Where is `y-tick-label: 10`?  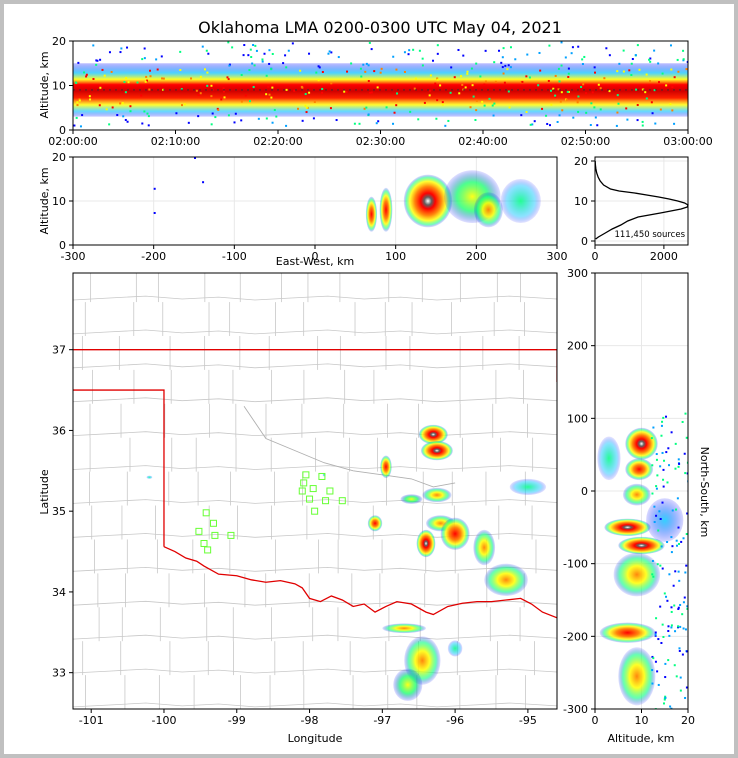
y-tick-label: 10 is located at coordinates (59, 86).